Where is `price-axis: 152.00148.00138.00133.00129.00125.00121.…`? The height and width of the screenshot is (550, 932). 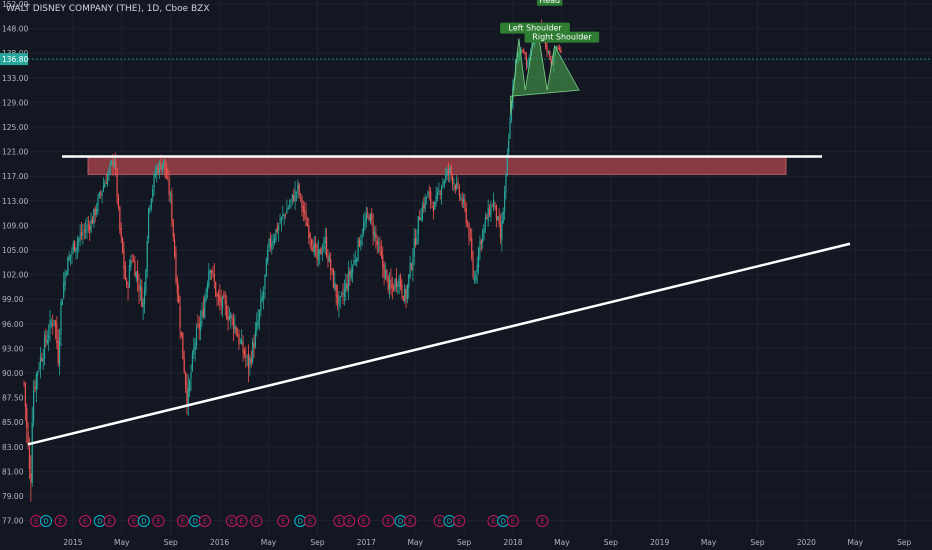 price-axis: 152.00148.00138.00133.00129.00125.00121.… is located at coordinates (15, 263).